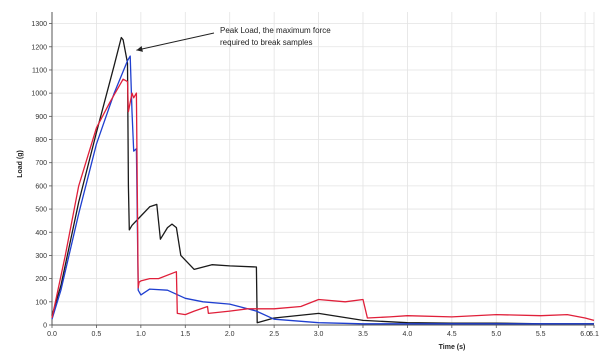  Describe the element at coordinates (496, 334) in the screenshot. I see `x-tick-label-10: 5.0` at that location.